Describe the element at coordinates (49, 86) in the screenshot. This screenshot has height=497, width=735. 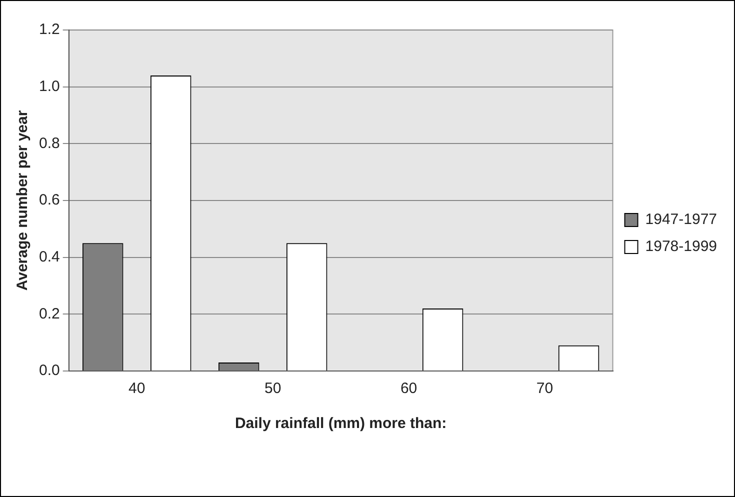
I see `y-tick-label: 1.0` at that location.